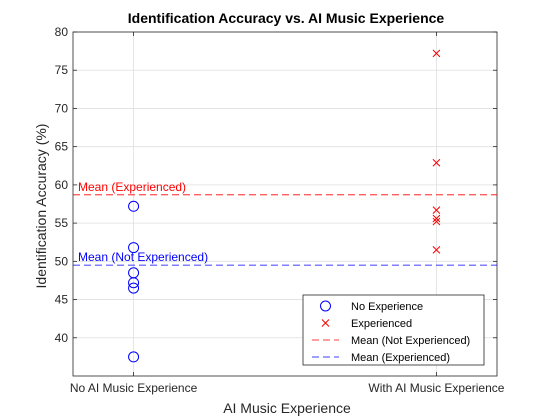  Describe the element at coordinates (62, 338) in the screenshot. I see `y-tick-label: 40` at that location.